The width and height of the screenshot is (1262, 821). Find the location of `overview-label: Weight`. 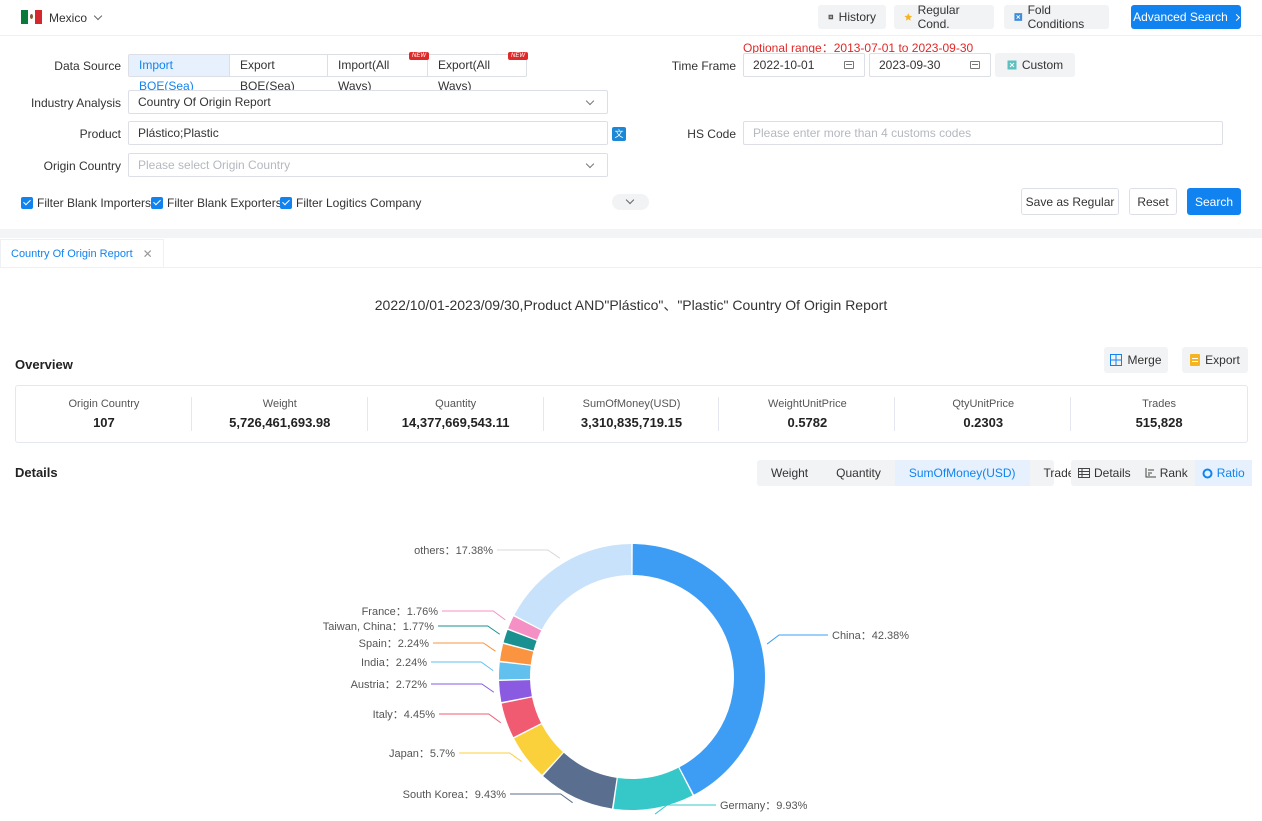

overview-label: Weight is located at coordinates (279, 404).